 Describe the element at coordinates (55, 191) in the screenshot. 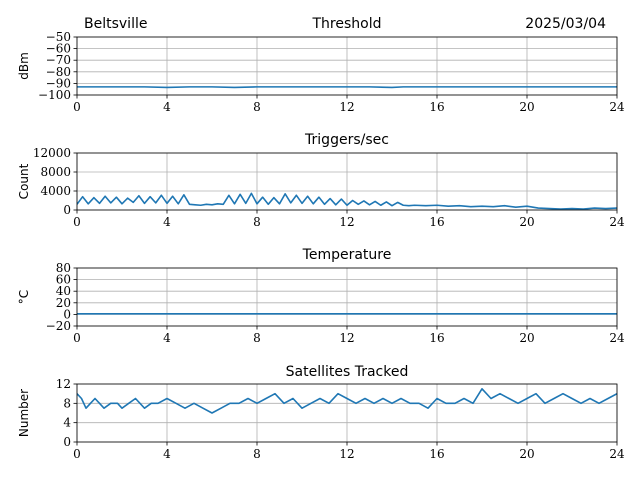

I see `y-tick-label: 4000` at that location.